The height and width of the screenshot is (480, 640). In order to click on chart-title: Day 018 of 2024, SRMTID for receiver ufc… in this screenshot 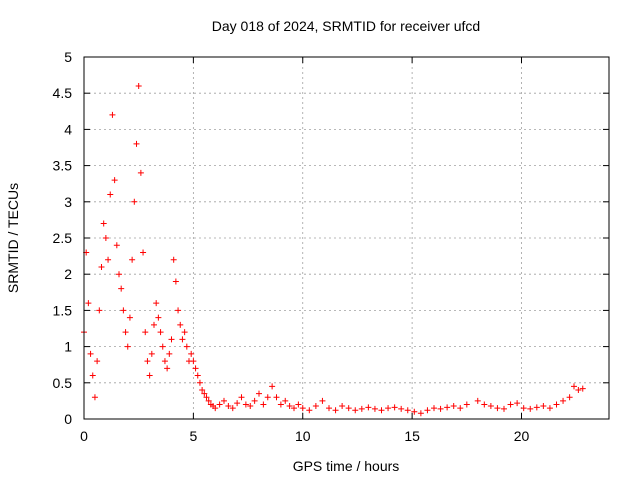, I will do `click(346, 26)`.